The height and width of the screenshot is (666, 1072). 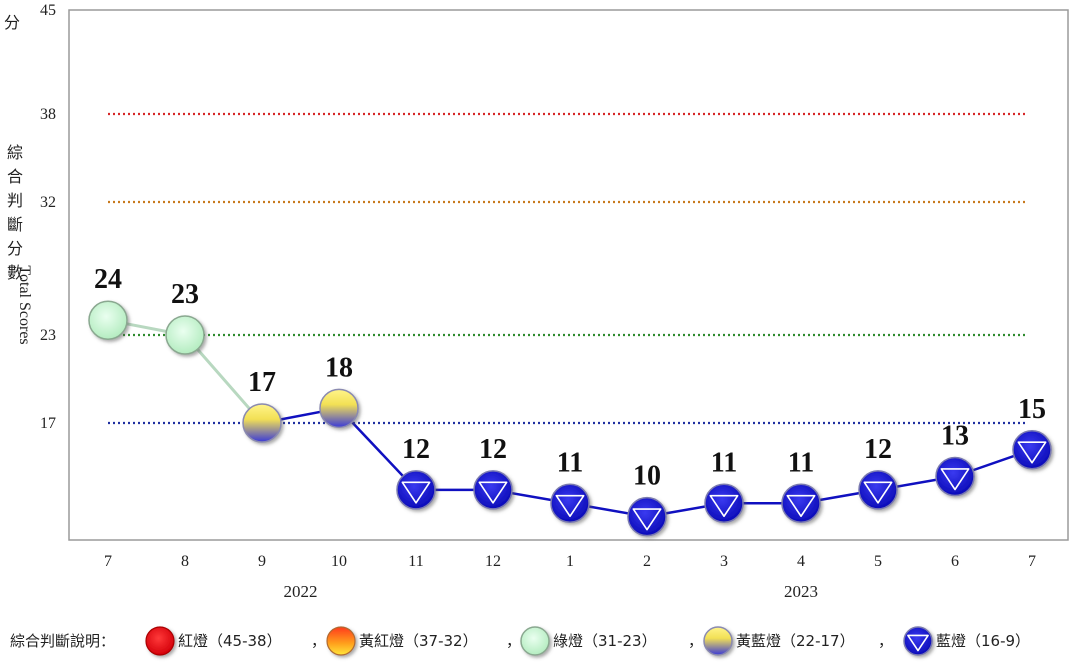 I want to click on y-tick-label: 17, so click(x=48, y=423).